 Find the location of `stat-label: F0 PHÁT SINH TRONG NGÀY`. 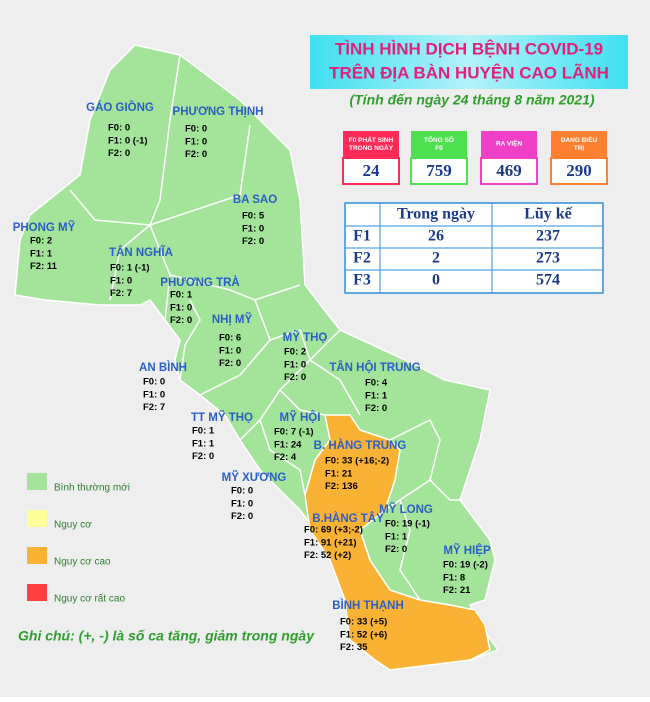

stat-label: F0 PHÁT SINH TRONG NGÀY is located at coordinates (371, 143).